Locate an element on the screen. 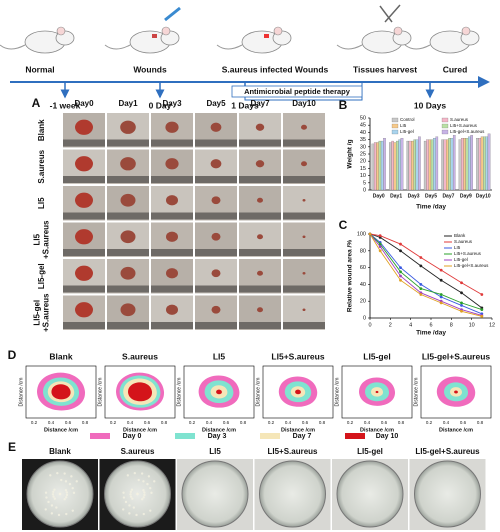 The image size is (500, 532). time-label: 0 Day is located at coordinates (160, 105).